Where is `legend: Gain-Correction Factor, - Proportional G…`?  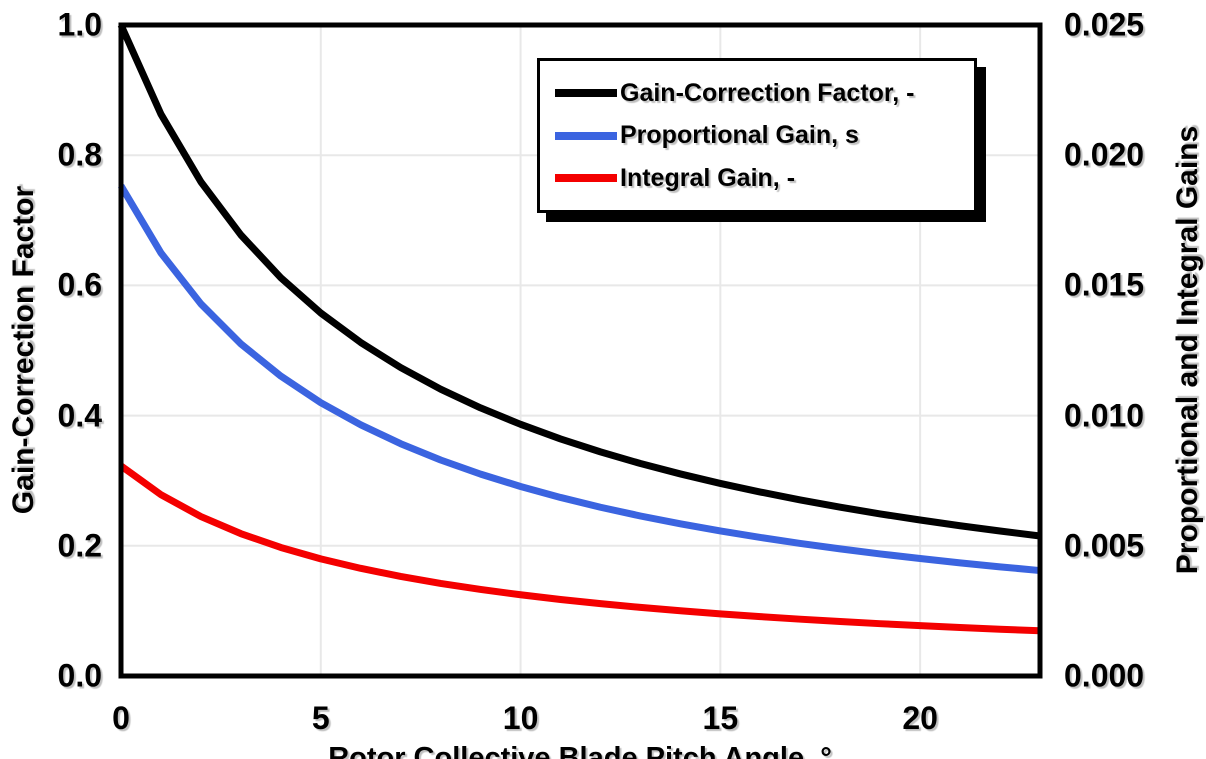
legend: Gain-Correction Factor, - Proportional G… is located at coordinates (757, 135).